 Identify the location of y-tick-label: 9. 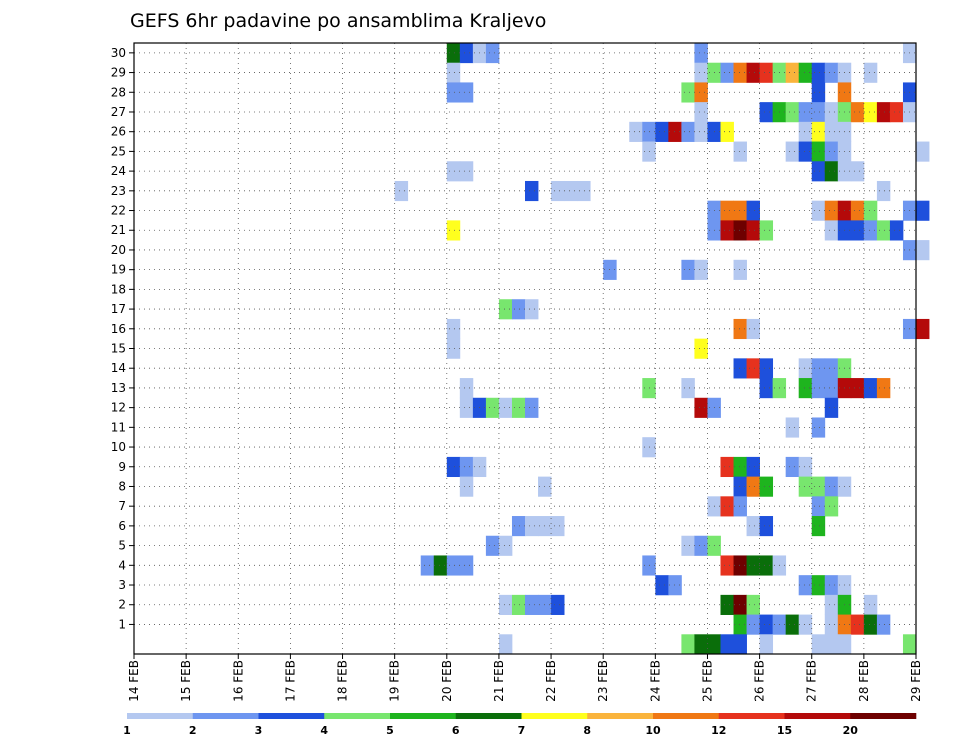
(122, 467).